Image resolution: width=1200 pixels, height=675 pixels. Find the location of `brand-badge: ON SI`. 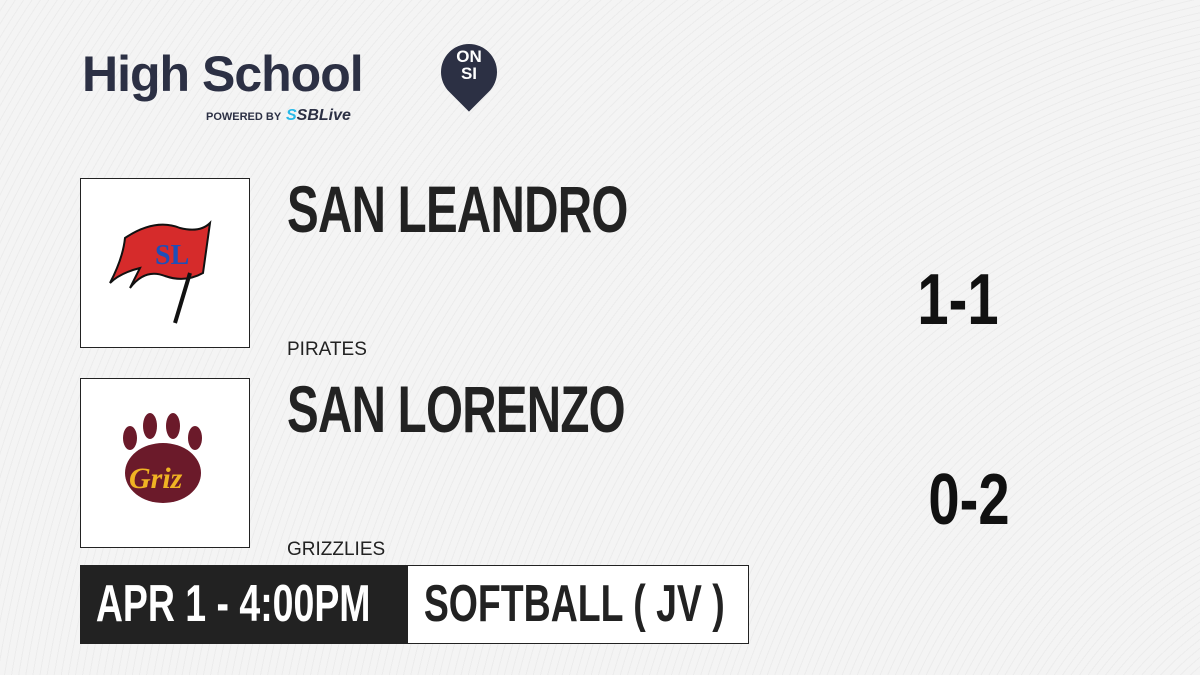

brand-badge: ON SI is located at coordinates (469, 65).